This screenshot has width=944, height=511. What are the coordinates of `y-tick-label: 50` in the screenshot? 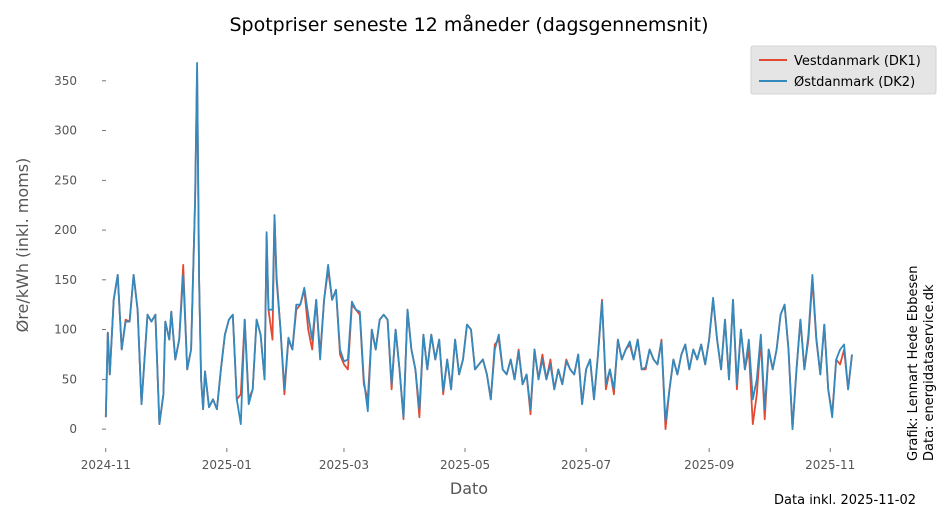 It's located at (69, 379).